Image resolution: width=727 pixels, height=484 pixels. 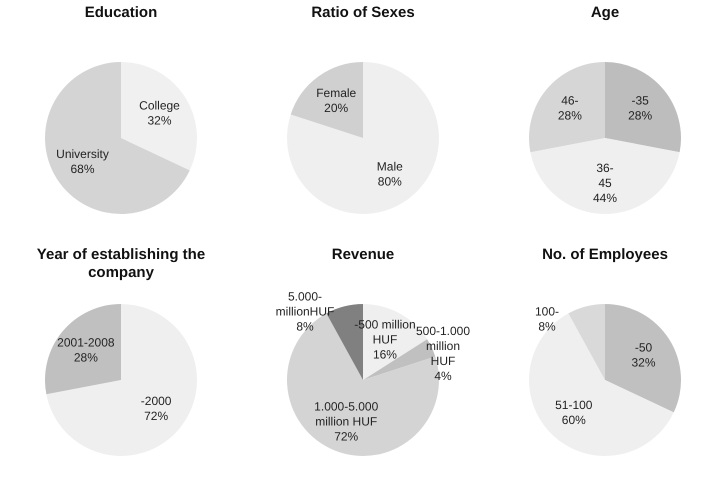 What do you see at coordinates (336, 107) in the screenshot?
I see `data-label: 20%` at bounding box center [336, 107].